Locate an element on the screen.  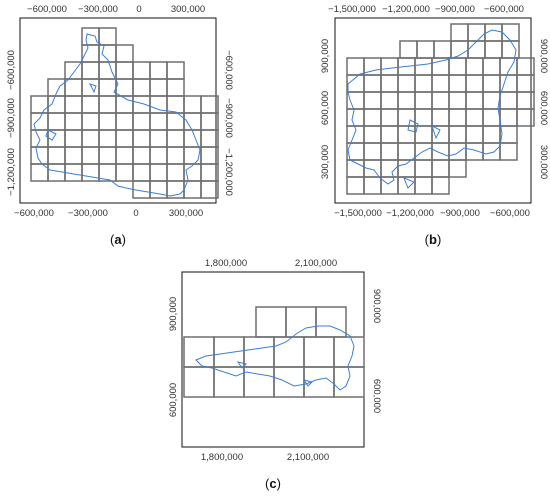
panel-b-caption: (b) is located at coordinates (433, 239).